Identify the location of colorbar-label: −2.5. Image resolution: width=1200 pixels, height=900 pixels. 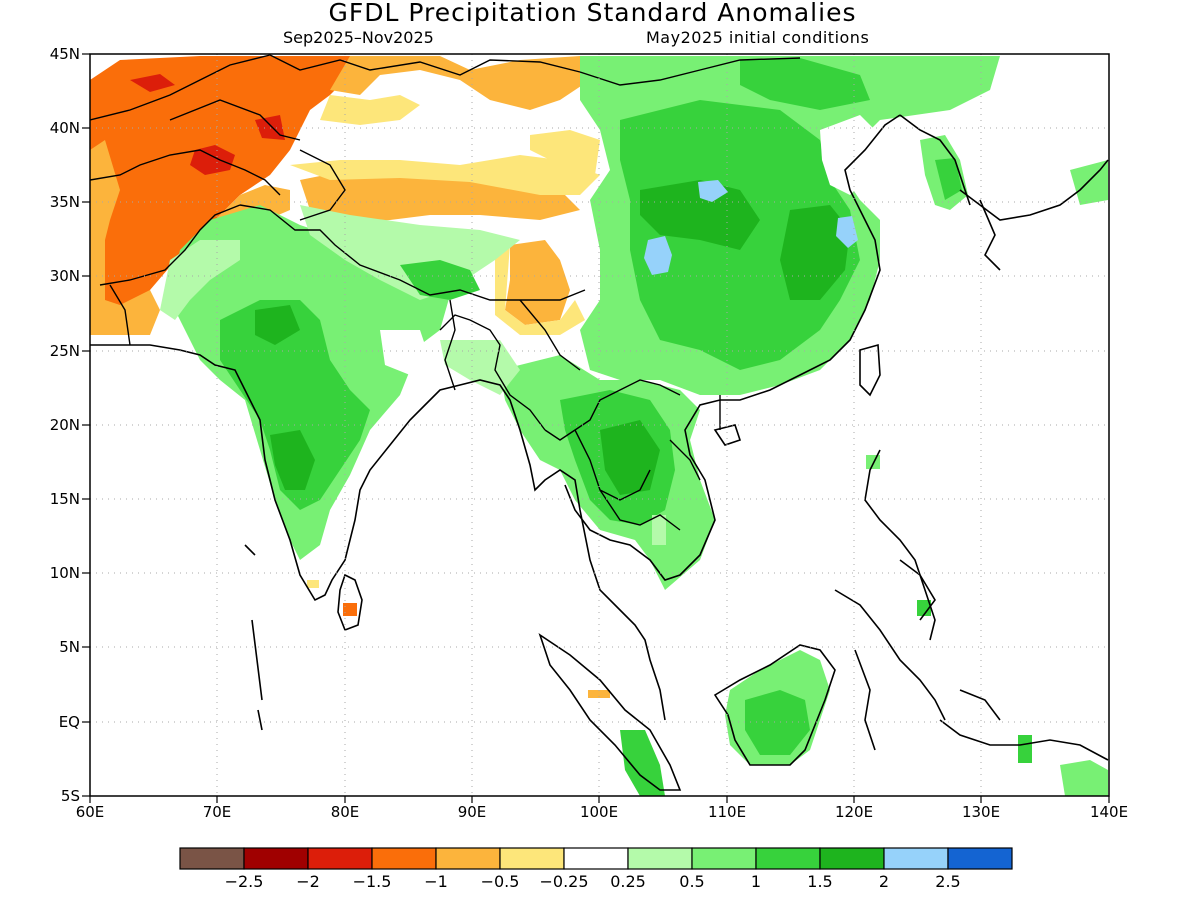
(244, 881).